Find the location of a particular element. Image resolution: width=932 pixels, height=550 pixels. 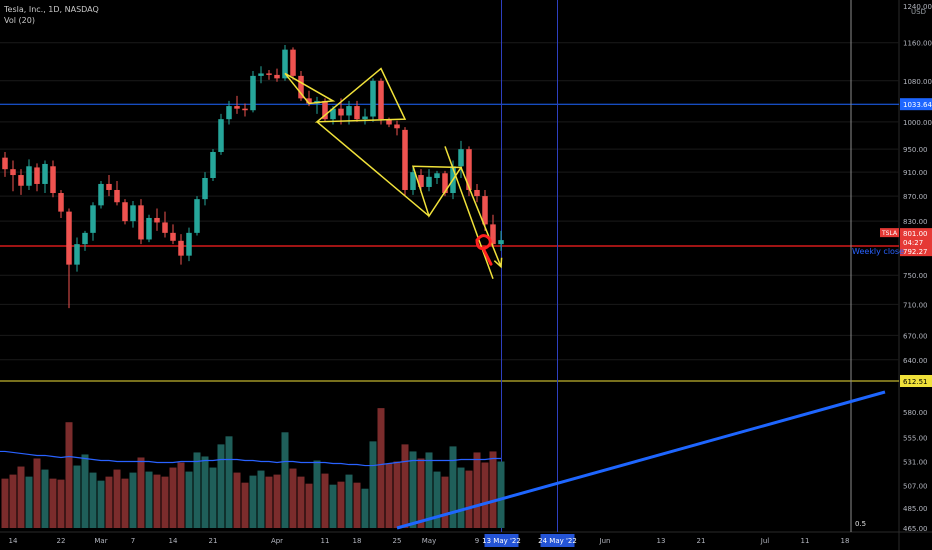

price-tick-label: 1080.00 is located at coordinates (917, 82).